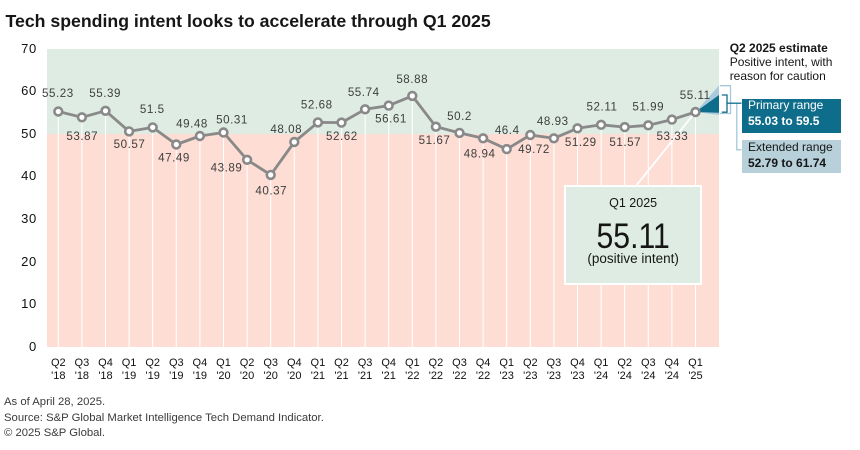  Describe the element at coordinates (152, 109) in the screenshot. I see `svg-text: 51.5` at that location.